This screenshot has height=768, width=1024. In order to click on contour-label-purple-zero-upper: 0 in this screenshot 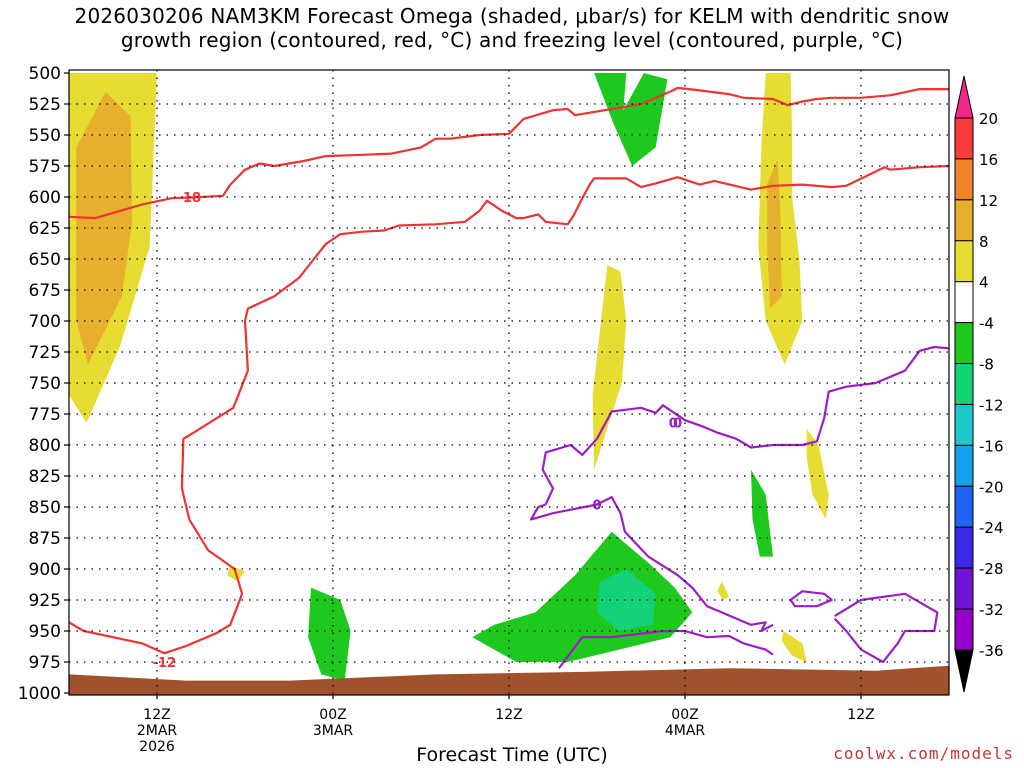, I will do `click(673, 424)`.